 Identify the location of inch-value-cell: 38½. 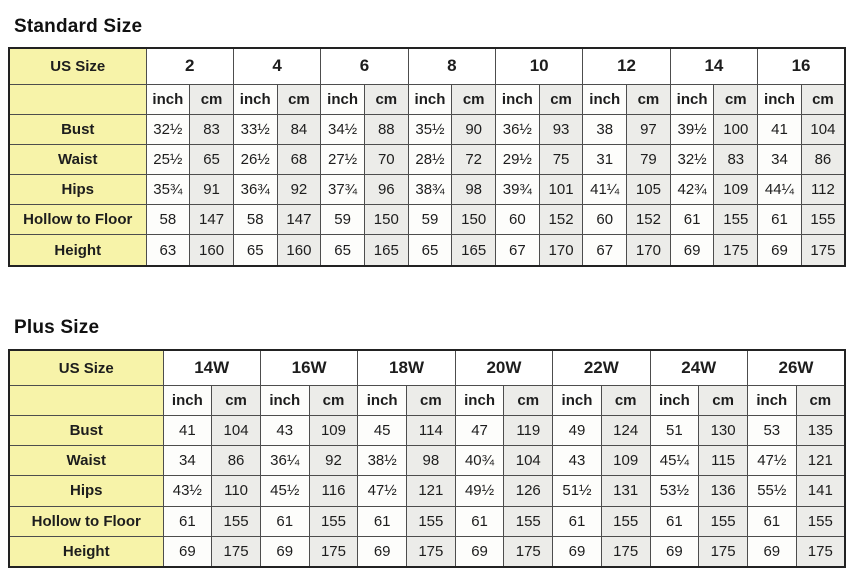
(382, 461).